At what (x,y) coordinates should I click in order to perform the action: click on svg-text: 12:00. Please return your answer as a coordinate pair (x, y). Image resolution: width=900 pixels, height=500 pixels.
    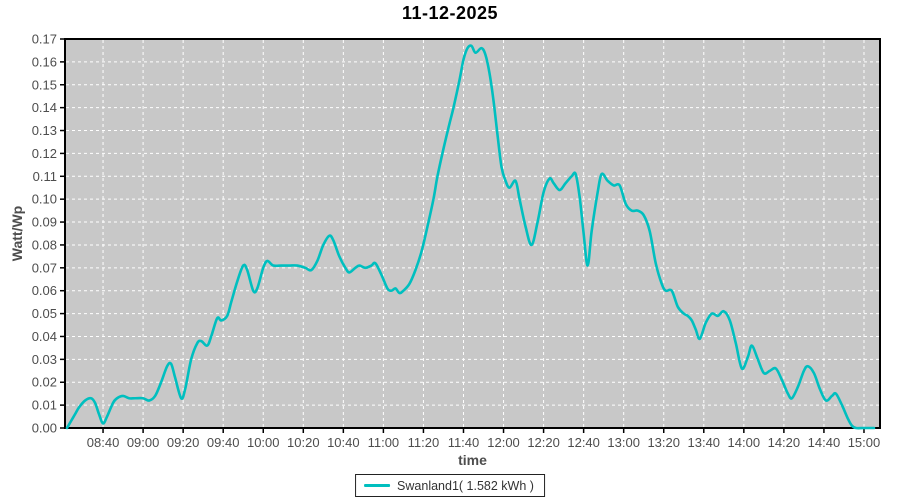
    Looking at the image, I should click on (503, 442).